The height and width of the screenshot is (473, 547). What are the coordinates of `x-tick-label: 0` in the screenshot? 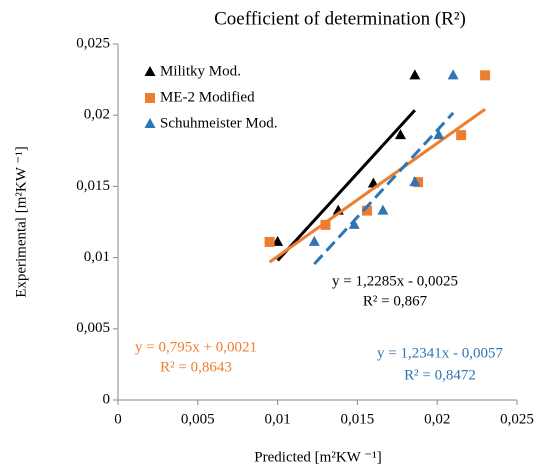 It's located at (118, 419).